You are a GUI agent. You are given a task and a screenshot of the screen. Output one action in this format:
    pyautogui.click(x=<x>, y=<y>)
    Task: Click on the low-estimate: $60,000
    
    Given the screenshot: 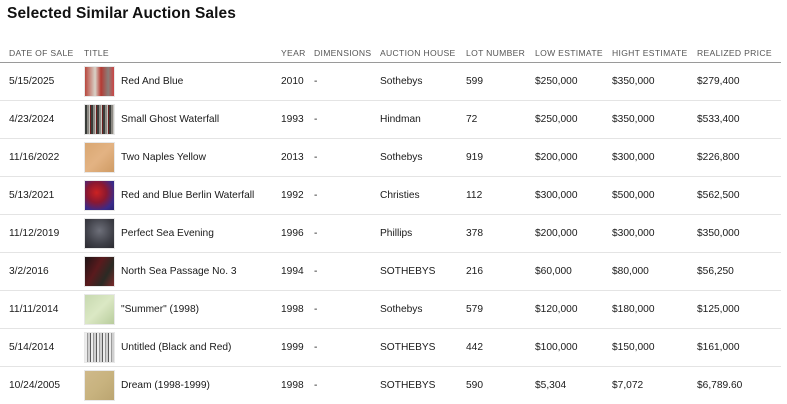 What is the action you would take?
    pyautogui.click(x=573, y=271)
    